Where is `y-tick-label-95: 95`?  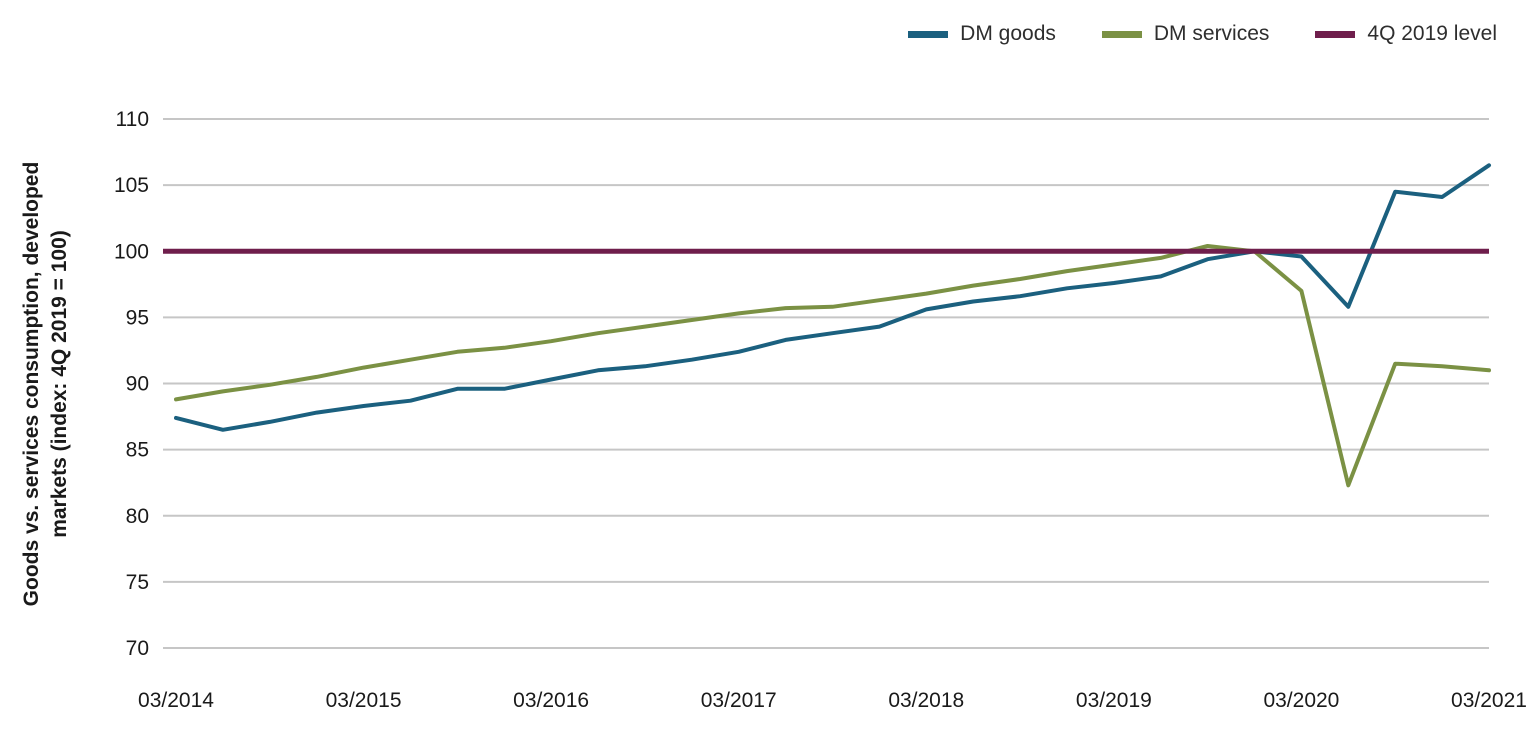
y-tick-label-95: 95 is located at coordinates (137, 317).